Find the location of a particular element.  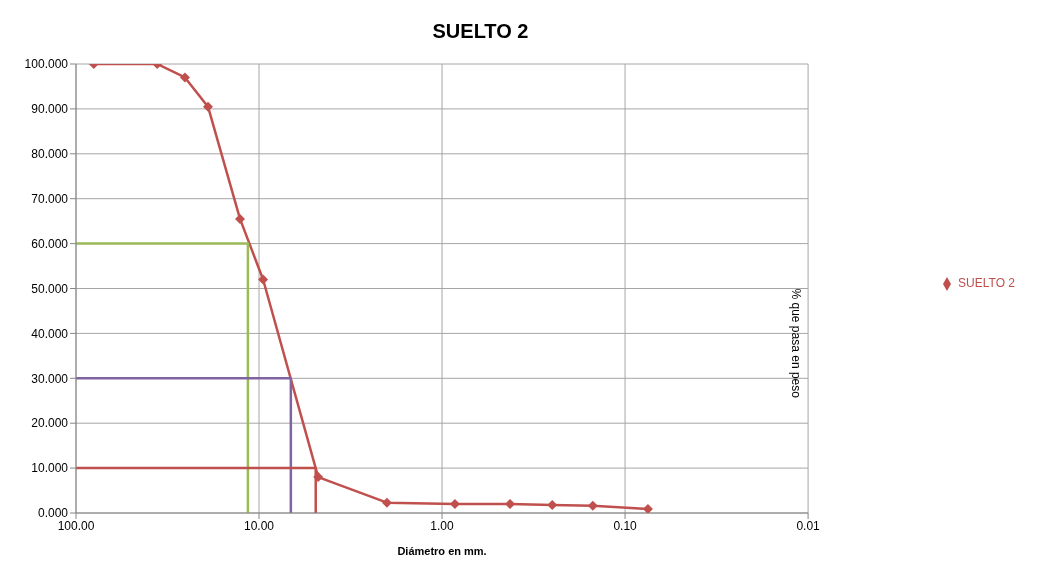

y-tick-label: 40.000 is located at coordinates (50, 333).